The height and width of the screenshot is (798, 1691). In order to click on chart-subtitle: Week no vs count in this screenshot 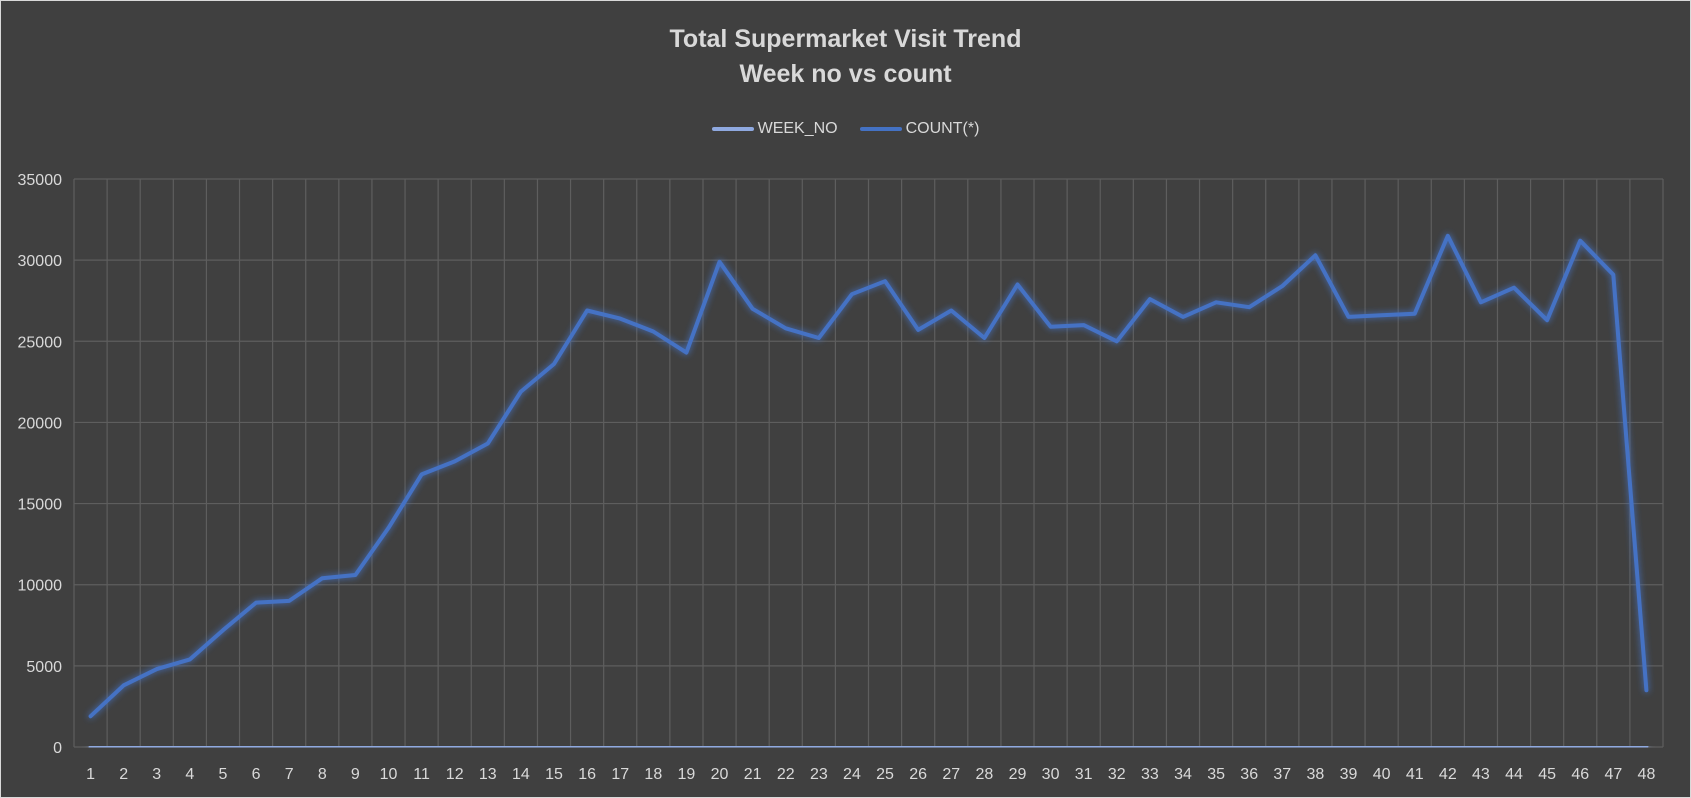, I will do `click(845, 74)`.